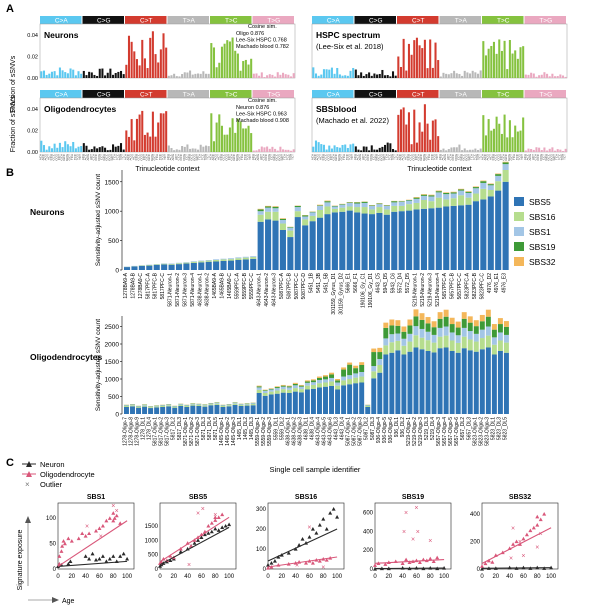 The image size is (592, 610). I want to click on context-tick-label: TCG, so click(163, 156).